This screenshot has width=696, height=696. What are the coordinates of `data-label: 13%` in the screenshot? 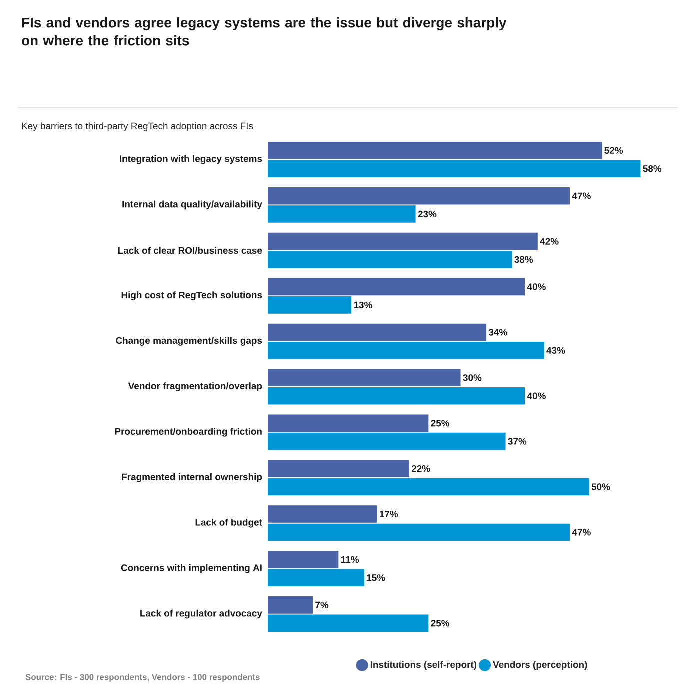 It's located at (363, 305).